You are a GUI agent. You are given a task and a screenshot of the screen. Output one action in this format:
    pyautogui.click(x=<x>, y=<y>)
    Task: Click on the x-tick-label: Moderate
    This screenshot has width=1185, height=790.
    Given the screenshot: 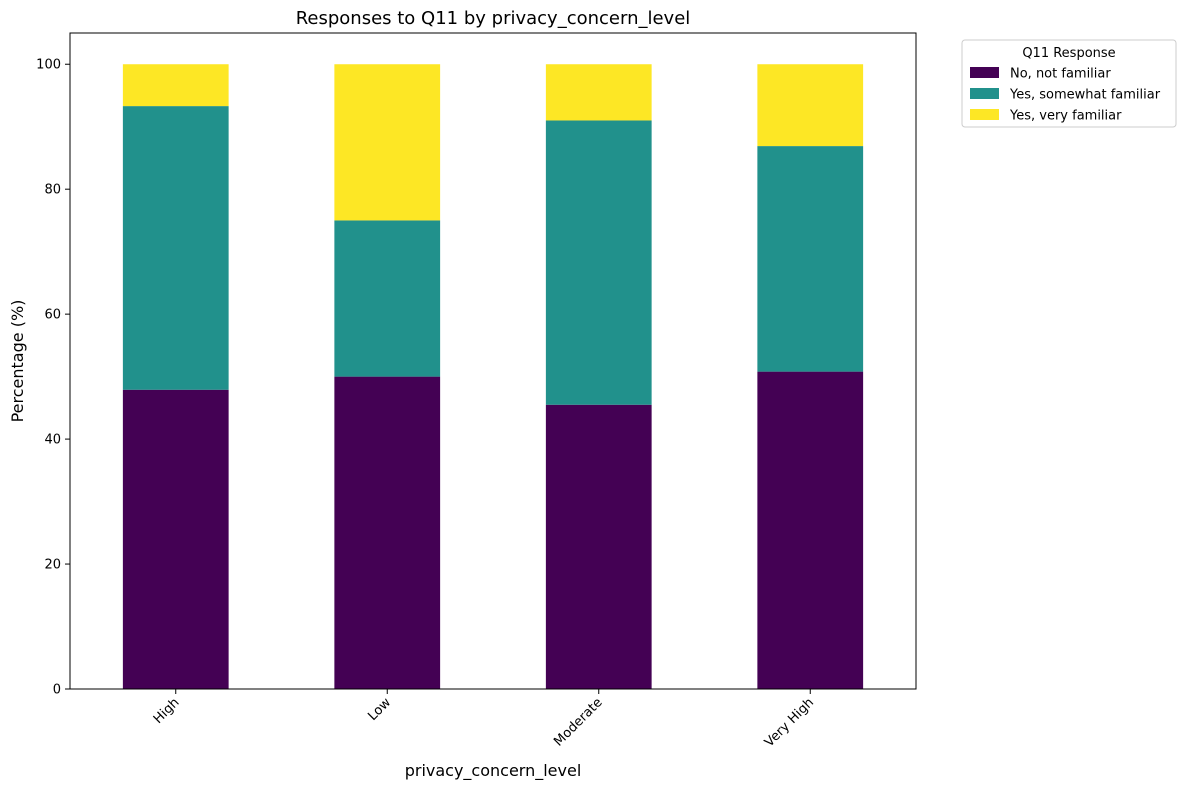 What is the action you would take?
    pyautogui.click(x=578, y=722)
    